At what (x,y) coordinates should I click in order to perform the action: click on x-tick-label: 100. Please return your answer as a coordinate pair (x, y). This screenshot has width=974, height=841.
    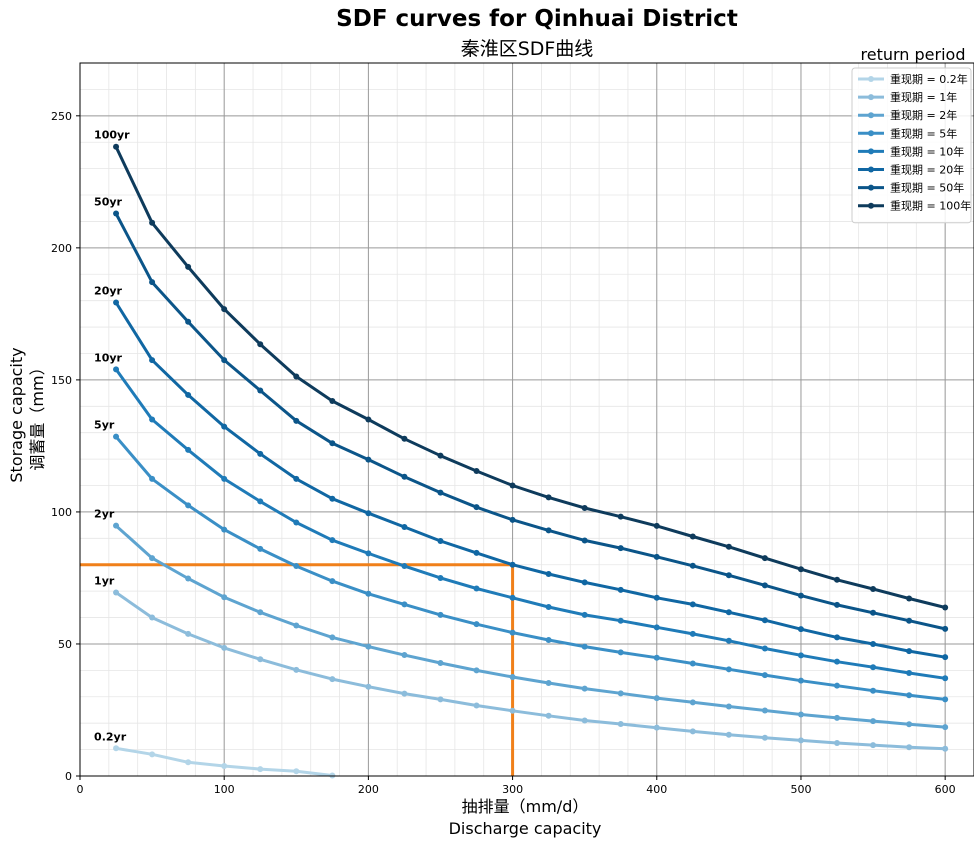
    Looking at the image, I should click on (224, 789).